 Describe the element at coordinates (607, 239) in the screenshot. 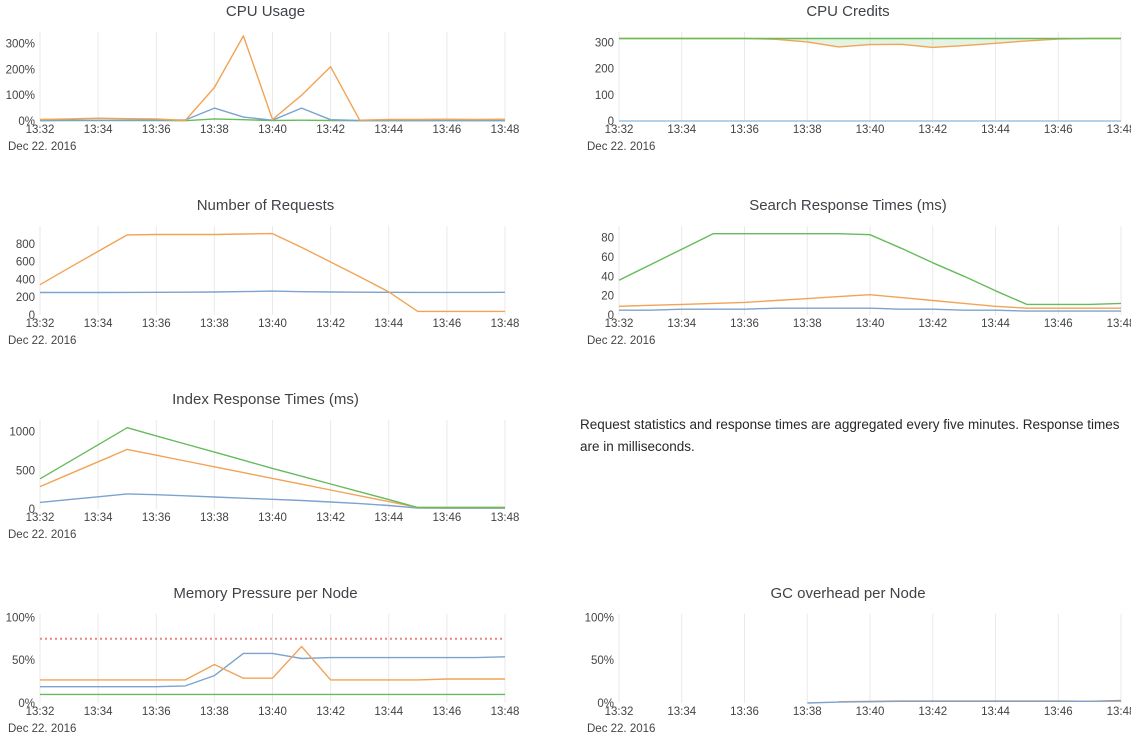

I see `svg-text: 80` at that location.